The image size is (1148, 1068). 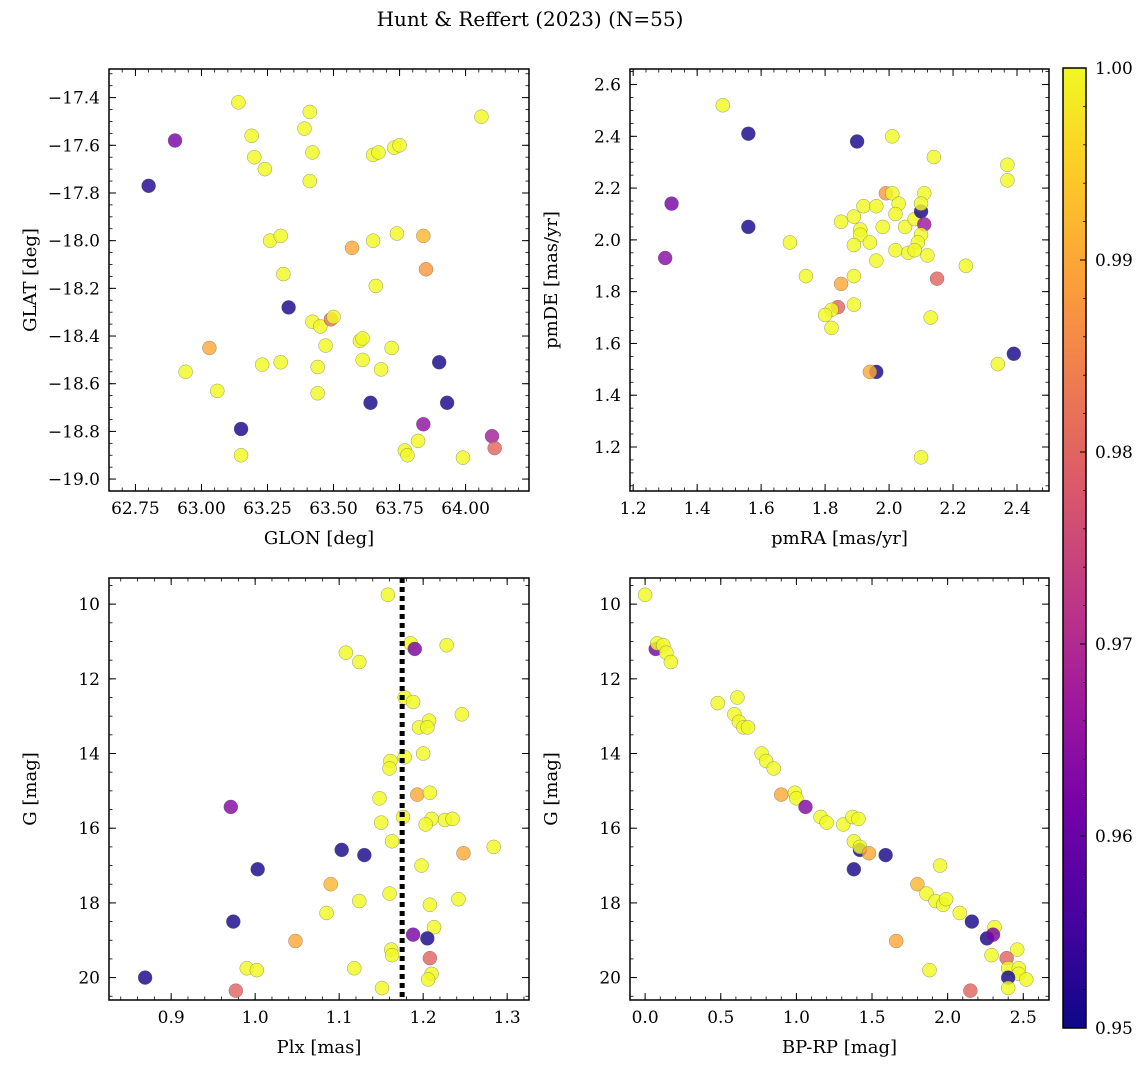 I want to click on y-tick-label: 2.6, so click(x=607, y=86).